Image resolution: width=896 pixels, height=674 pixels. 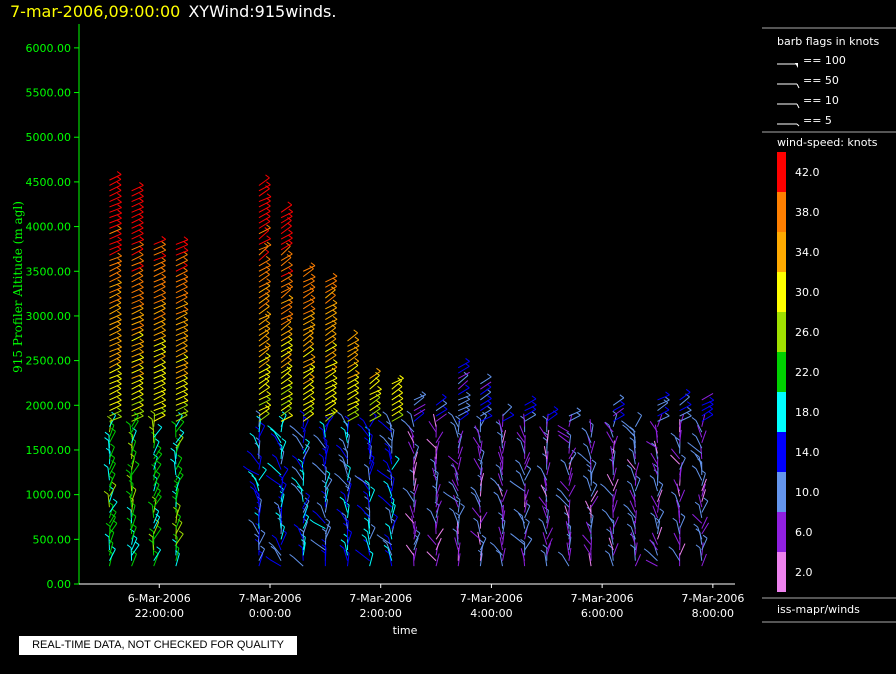 I want to click on y-tick-label: 5500.00, so click(x=49, y=93).